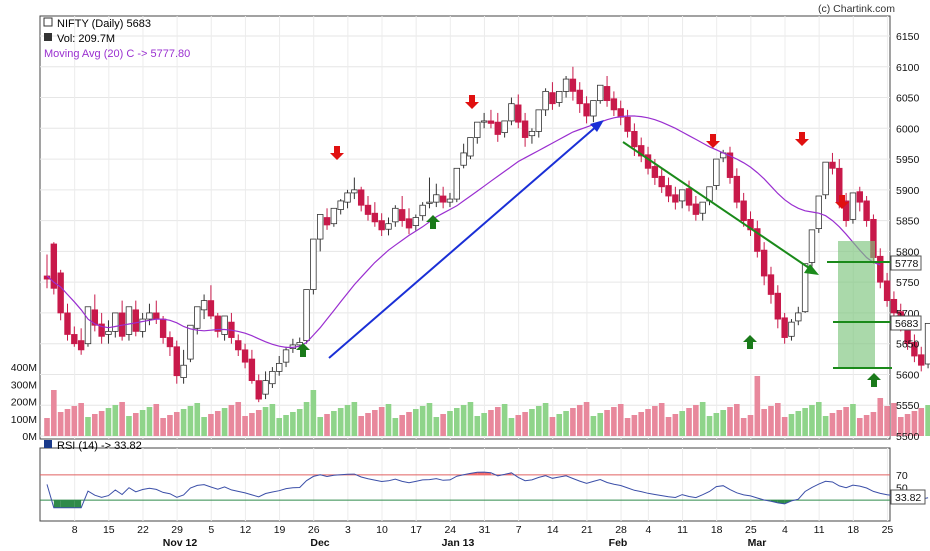 The image size is (930, 551). I want to click on legend-volume: Vol: 209.7M, so click(86, 39).